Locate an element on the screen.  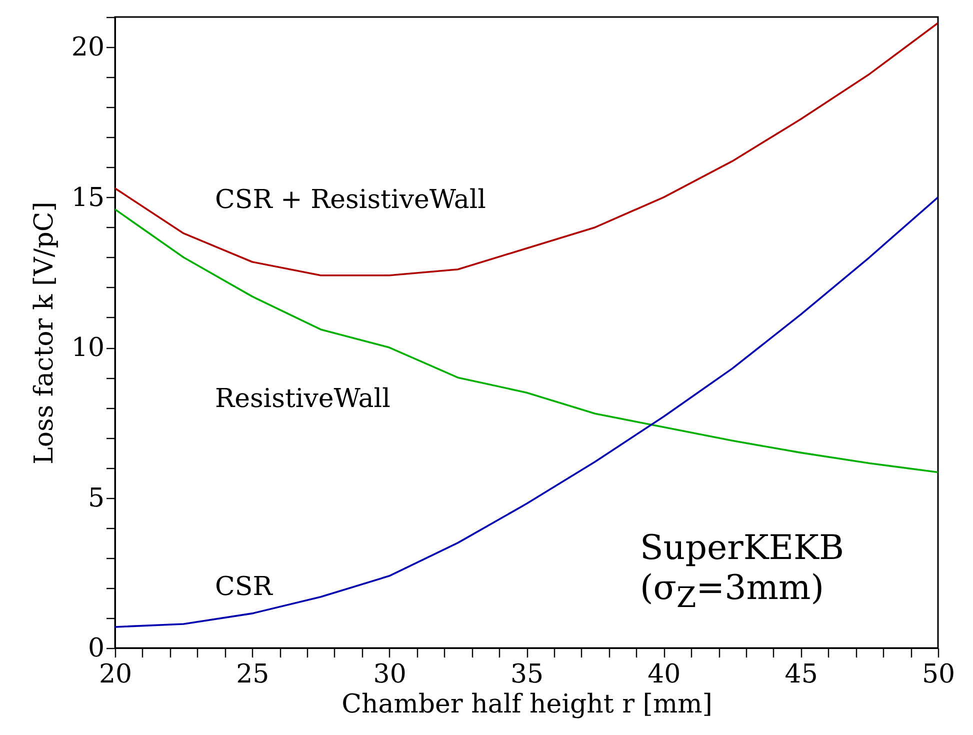
y-tick-label: 0 is located at coordinates (96, 649).